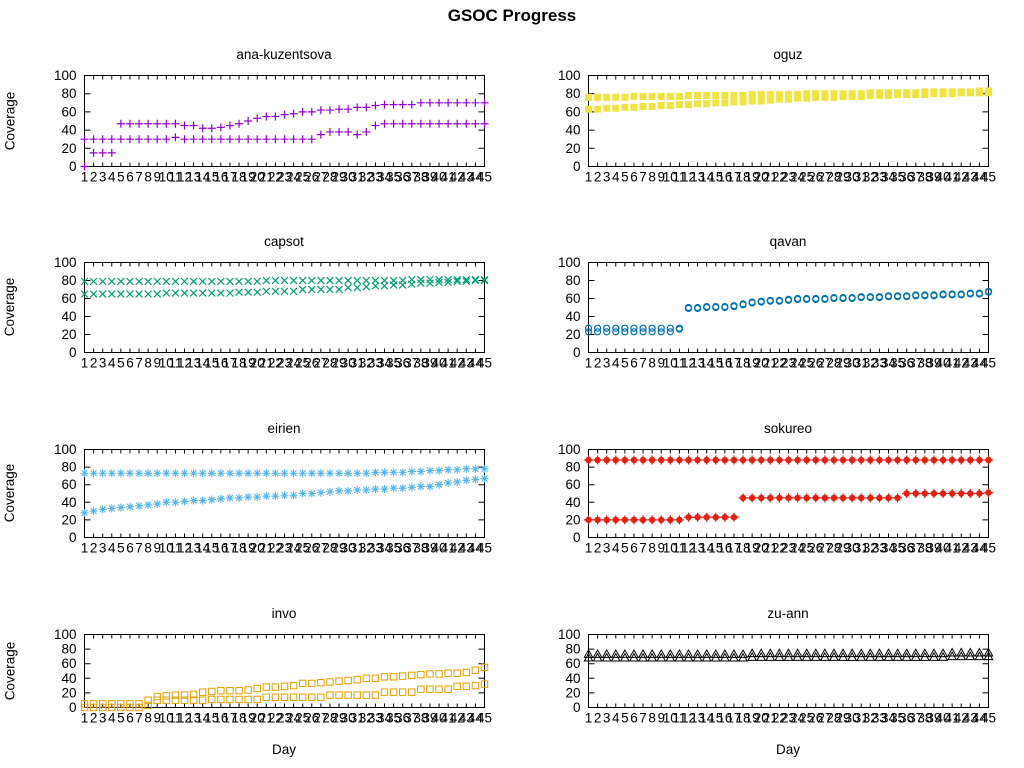 This screenshot has height=768, width=1024. Describe the element at coordinates (779, 363) in the screenshot. I see `svg-text: 22` at that location.